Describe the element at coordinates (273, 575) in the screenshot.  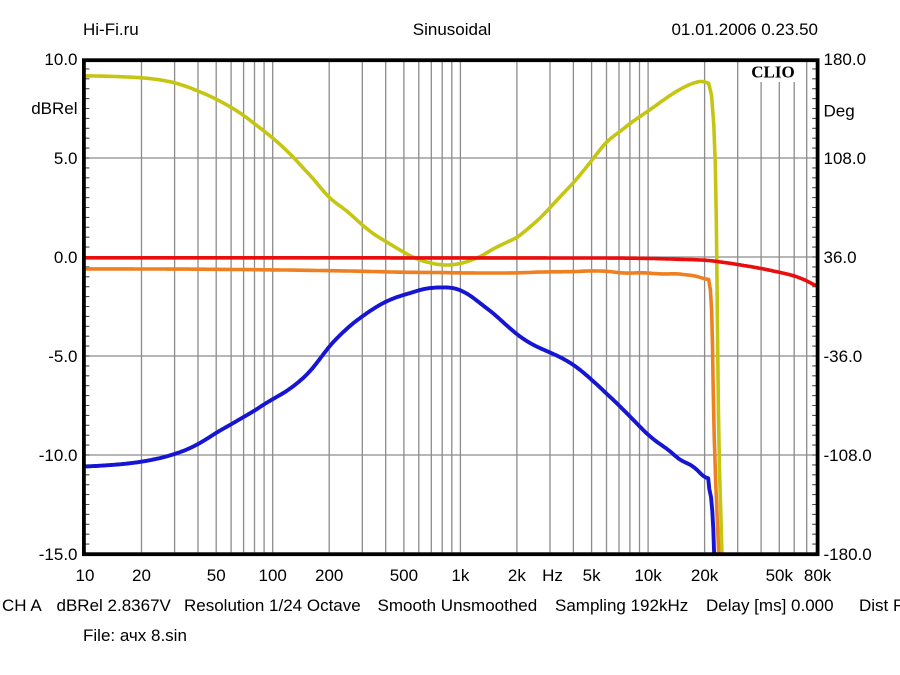
I see `svg-text: 100` at that location.